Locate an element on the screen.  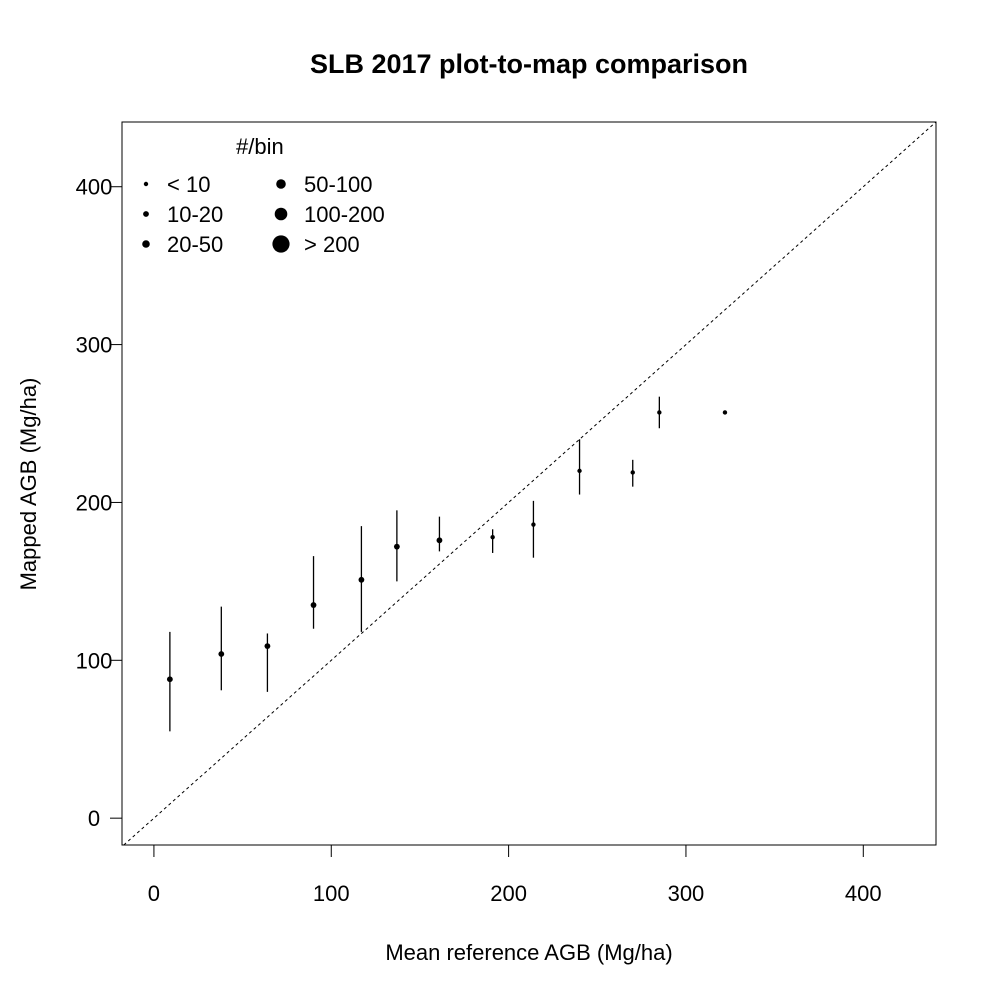
legend-label: 50-100 is located at coordinates (338, 184).